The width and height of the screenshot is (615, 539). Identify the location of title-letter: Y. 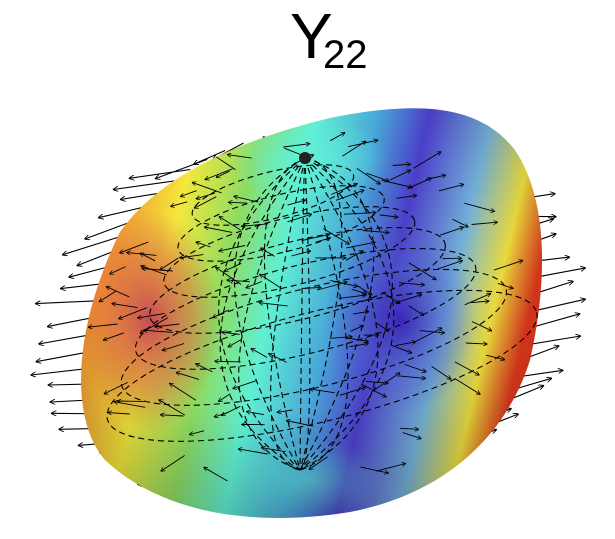
(311, 36).